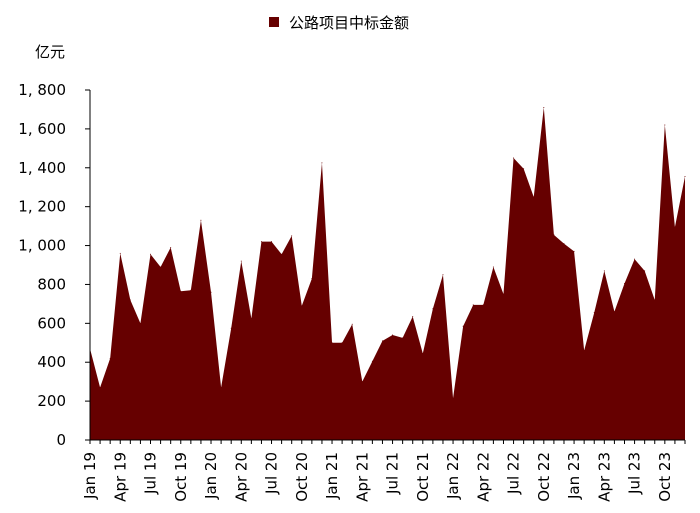  I want to click on y-tick-label: 1, 800, so click(42, 90).